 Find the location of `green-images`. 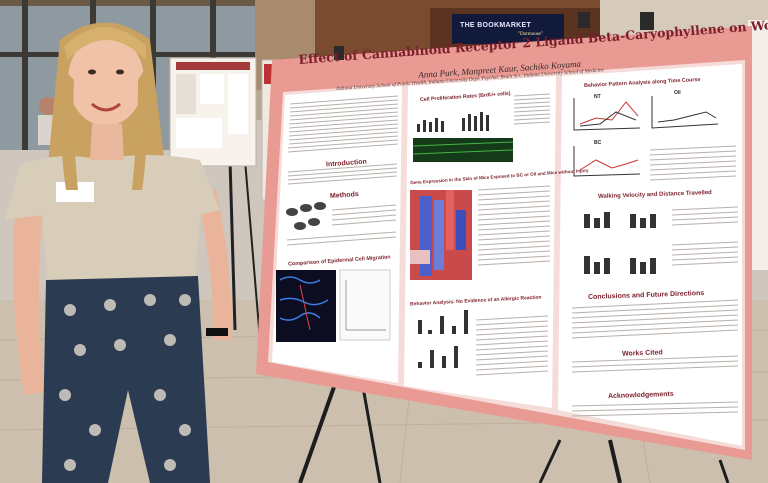

green-images is located at coordinates (463, 150).